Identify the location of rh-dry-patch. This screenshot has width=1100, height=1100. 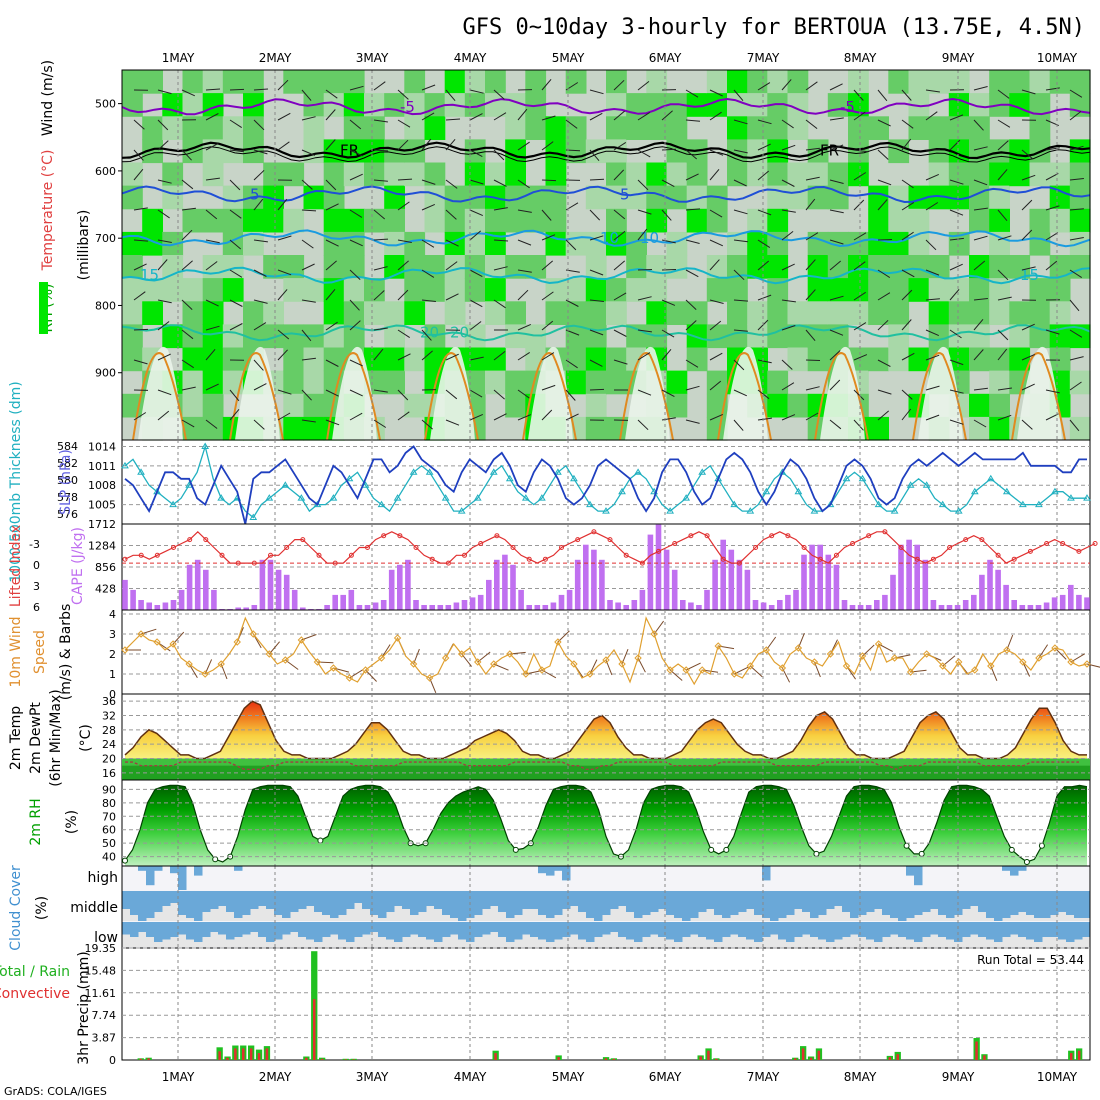
(745, 393).